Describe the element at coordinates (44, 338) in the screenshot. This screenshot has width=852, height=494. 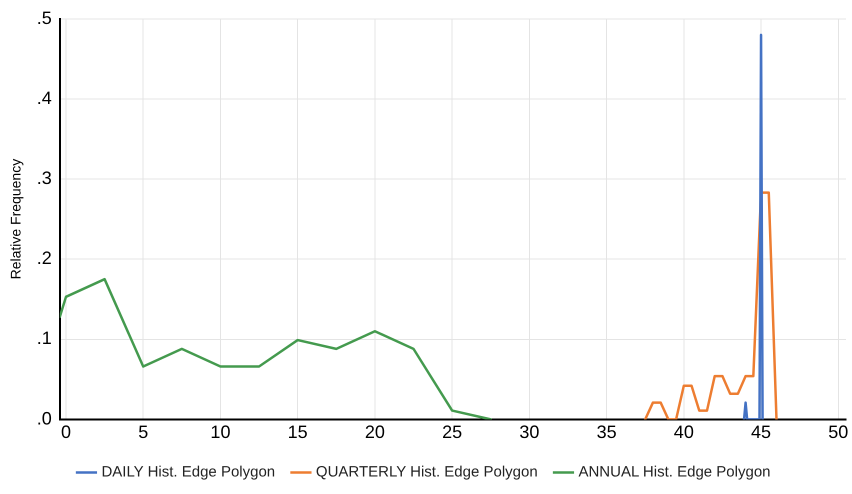
I see `y-tick-label: .1` at that location.